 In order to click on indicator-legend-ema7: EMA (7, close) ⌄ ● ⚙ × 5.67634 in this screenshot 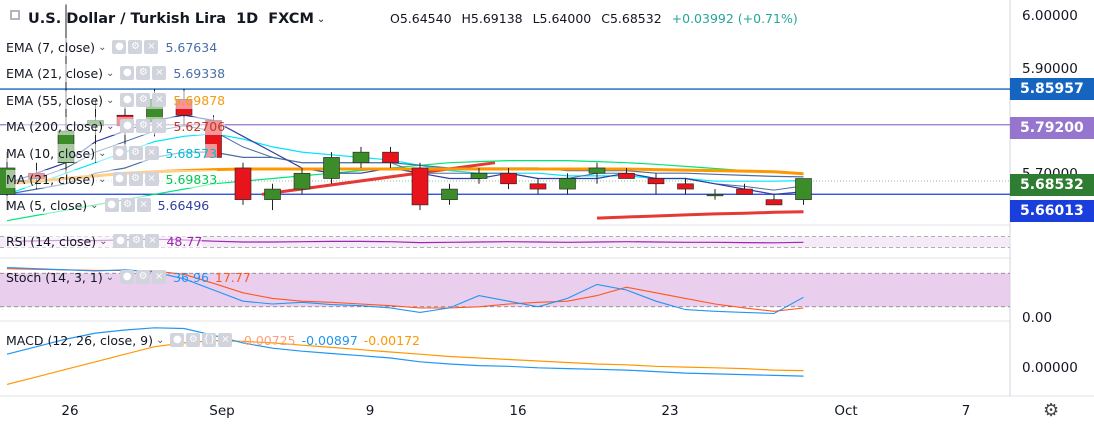, I will do `click(112, 47)`.